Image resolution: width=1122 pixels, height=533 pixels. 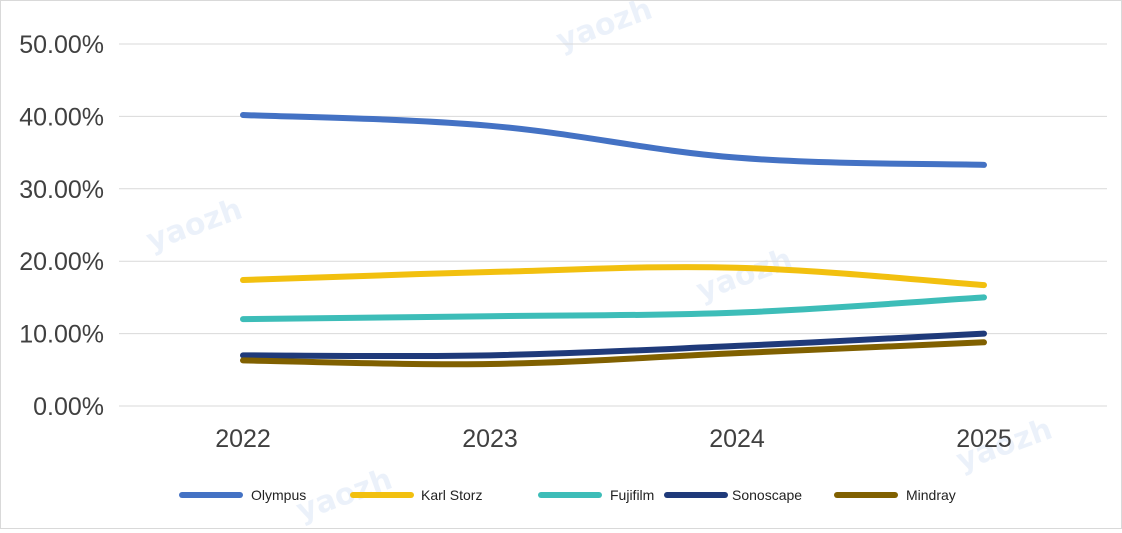 I want to click on y-axis: 0.00% 10.00% 20.00% 30.00% 40.00% 50.00%, so click(x=61, y=226).